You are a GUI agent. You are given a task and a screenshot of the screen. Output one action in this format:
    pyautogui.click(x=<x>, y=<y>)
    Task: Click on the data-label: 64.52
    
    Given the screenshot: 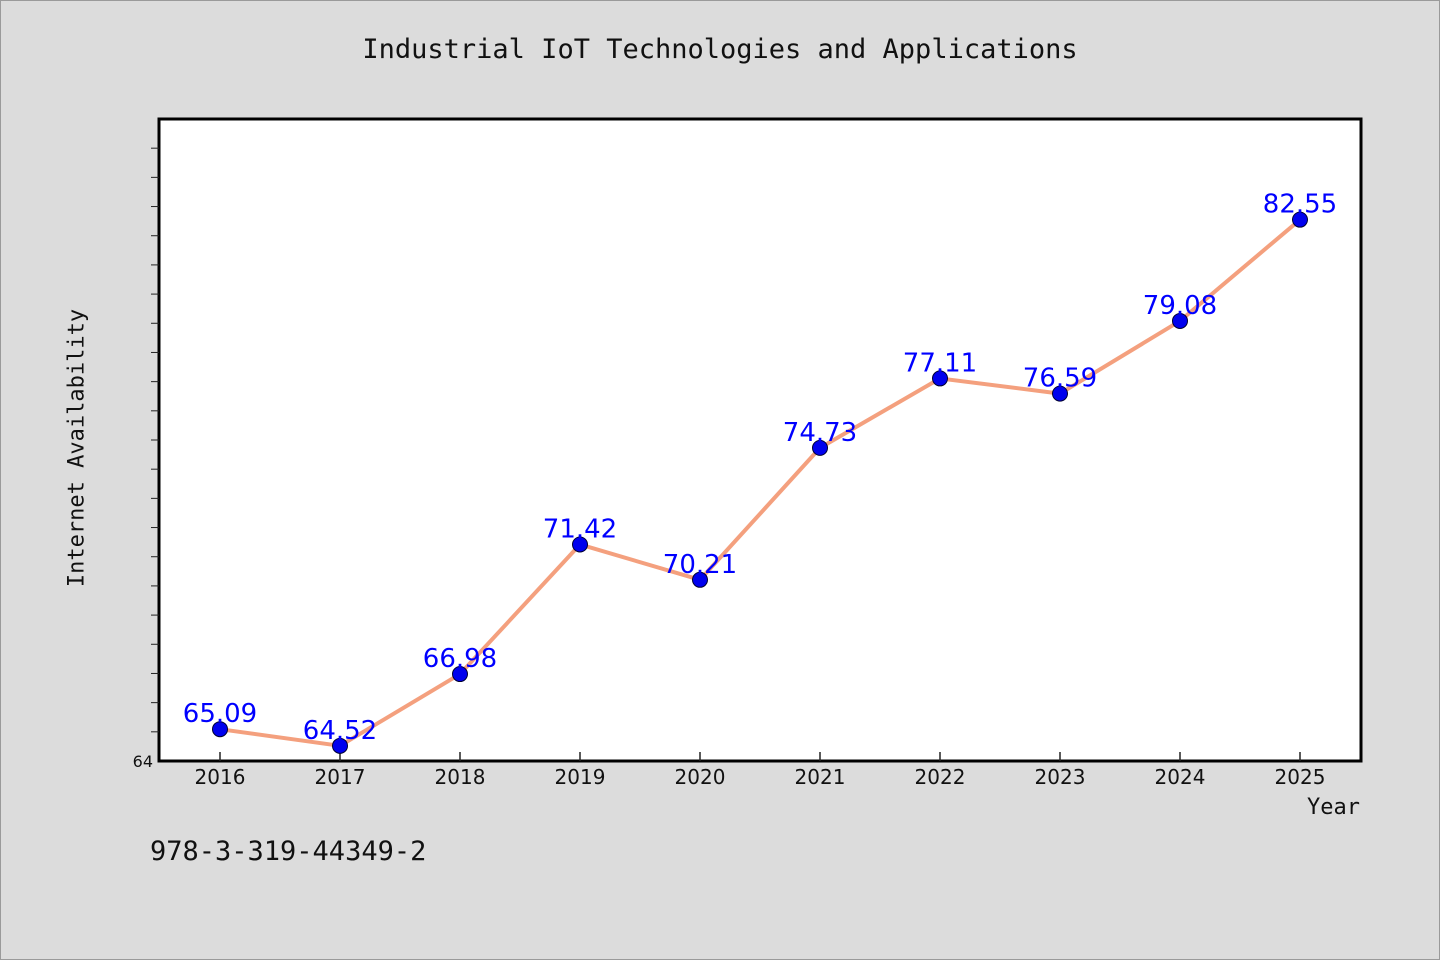 What is the action you would take?
    pyautogui.click(x=340, y=731)
    